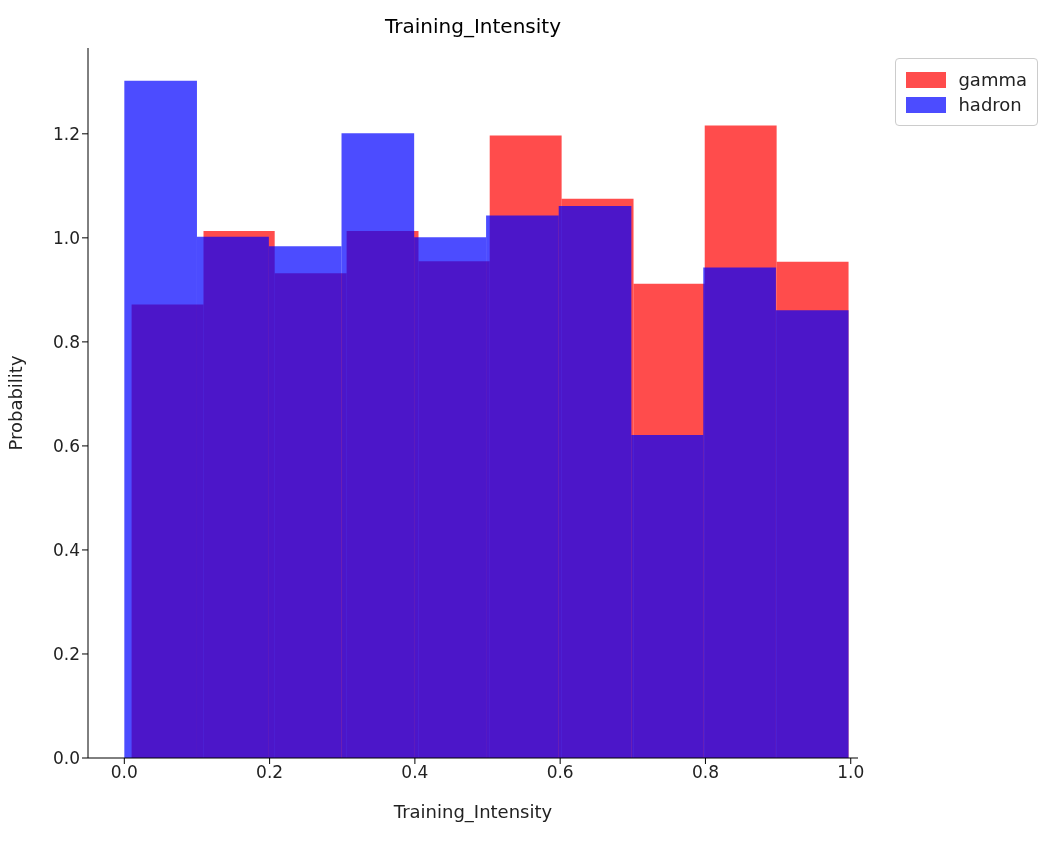 Image resolution: width=1058 pixels, height=854 pixels. Describe the element at coordinates (66, 237) in the screenshot. I see `y-tick-label: 1.0` at that location.